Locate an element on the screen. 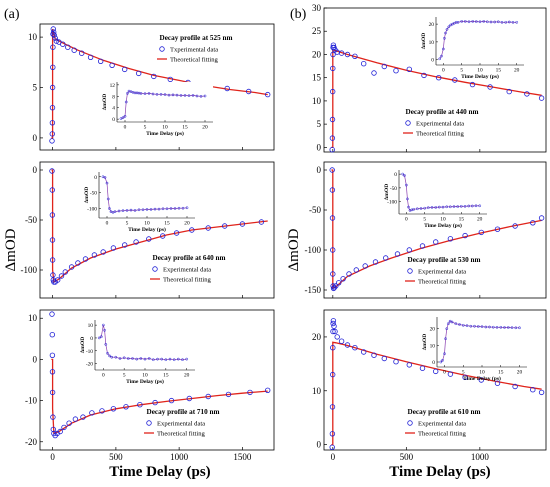 The image size is (550, 487). inset-y-tick-label: 10 is located at coordinates (91, 326).